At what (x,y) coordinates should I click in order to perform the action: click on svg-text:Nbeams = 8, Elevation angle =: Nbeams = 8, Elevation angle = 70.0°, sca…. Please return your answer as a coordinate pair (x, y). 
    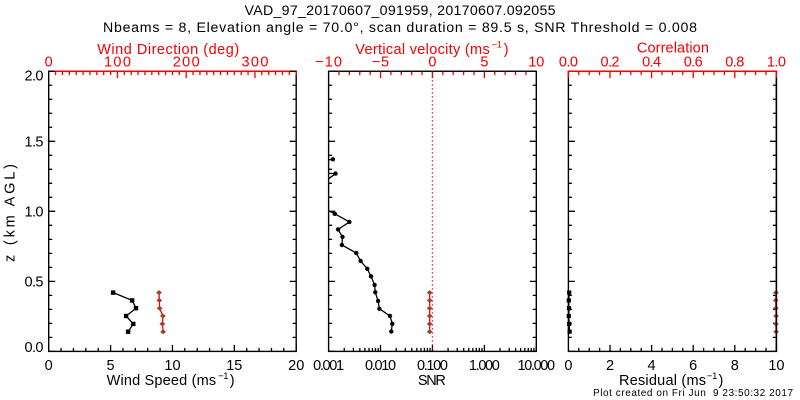
    Looking at the image, I should click on (400, 28).